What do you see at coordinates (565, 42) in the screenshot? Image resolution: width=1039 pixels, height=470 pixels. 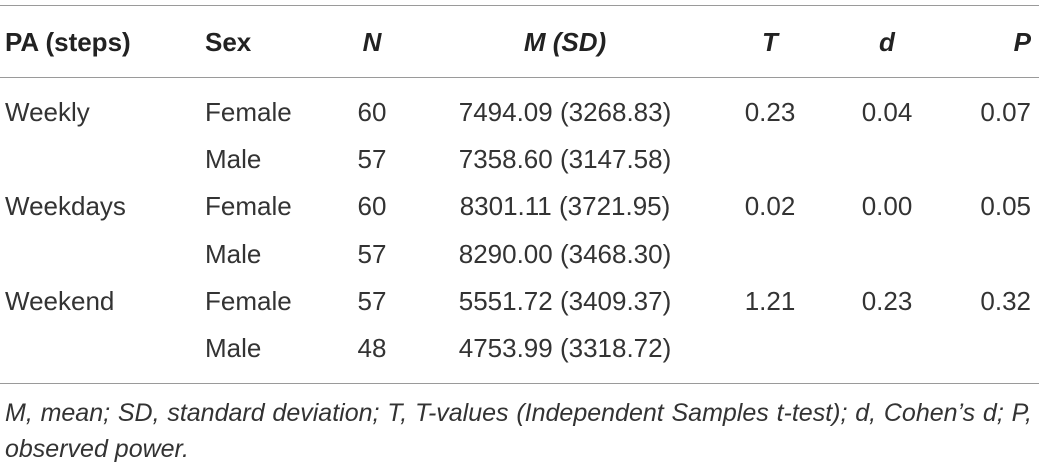 I see `header-cell: M (SD)` at bounding box center [565, 42].